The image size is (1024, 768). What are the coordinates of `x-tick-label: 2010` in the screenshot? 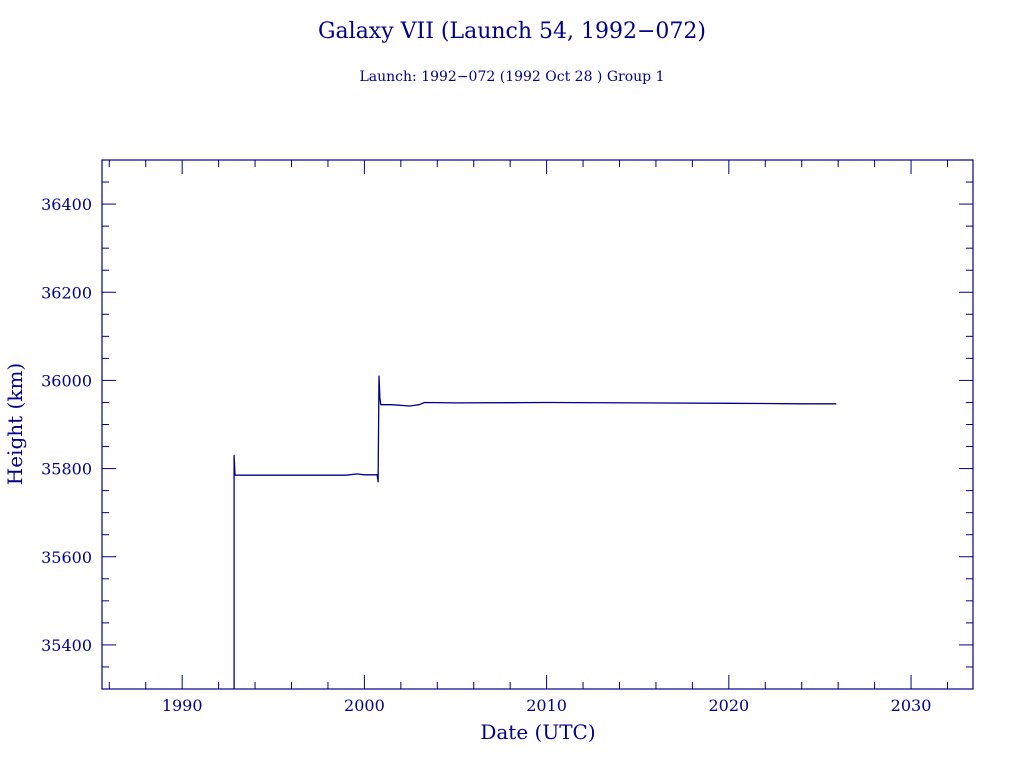 It's located at (546, 705).